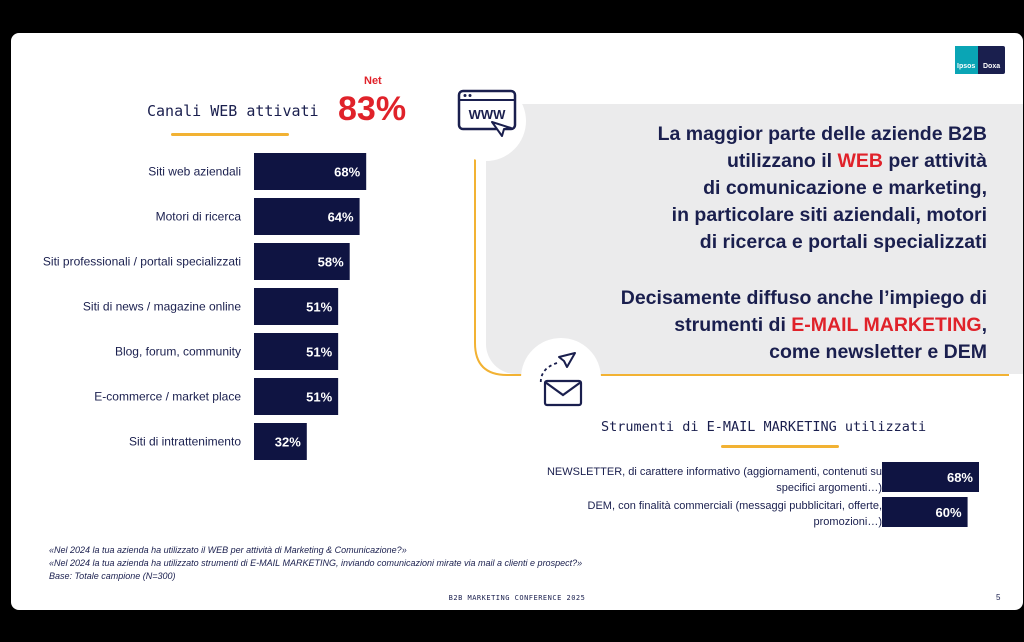 Image resolution: width=1024 pixels, height=642 pixels. I want to click on page-number: 5, so click(998, 597).